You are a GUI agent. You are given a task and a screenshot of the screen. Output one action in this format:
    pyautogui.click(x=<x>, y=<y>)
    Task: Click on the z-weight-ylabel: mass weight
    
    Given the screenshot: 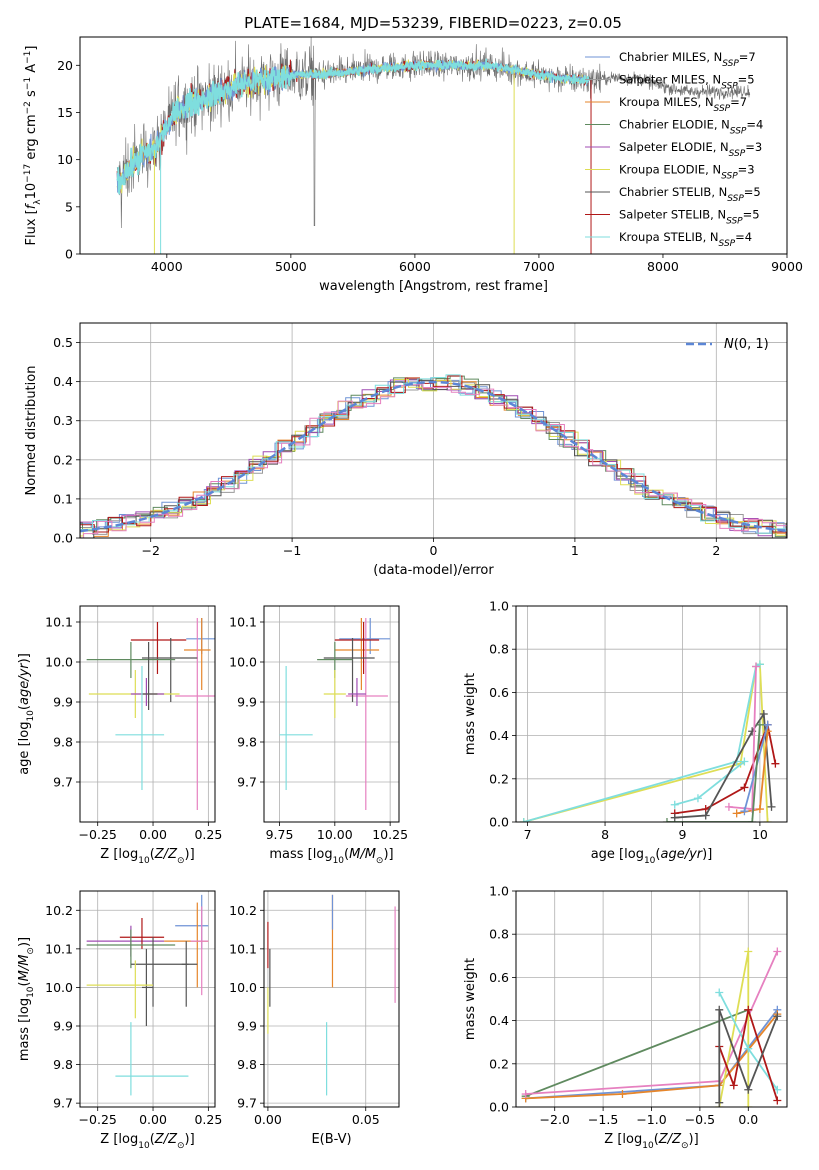 What is the action you would take?
    pyautogui.click(x=470, y=999)
    